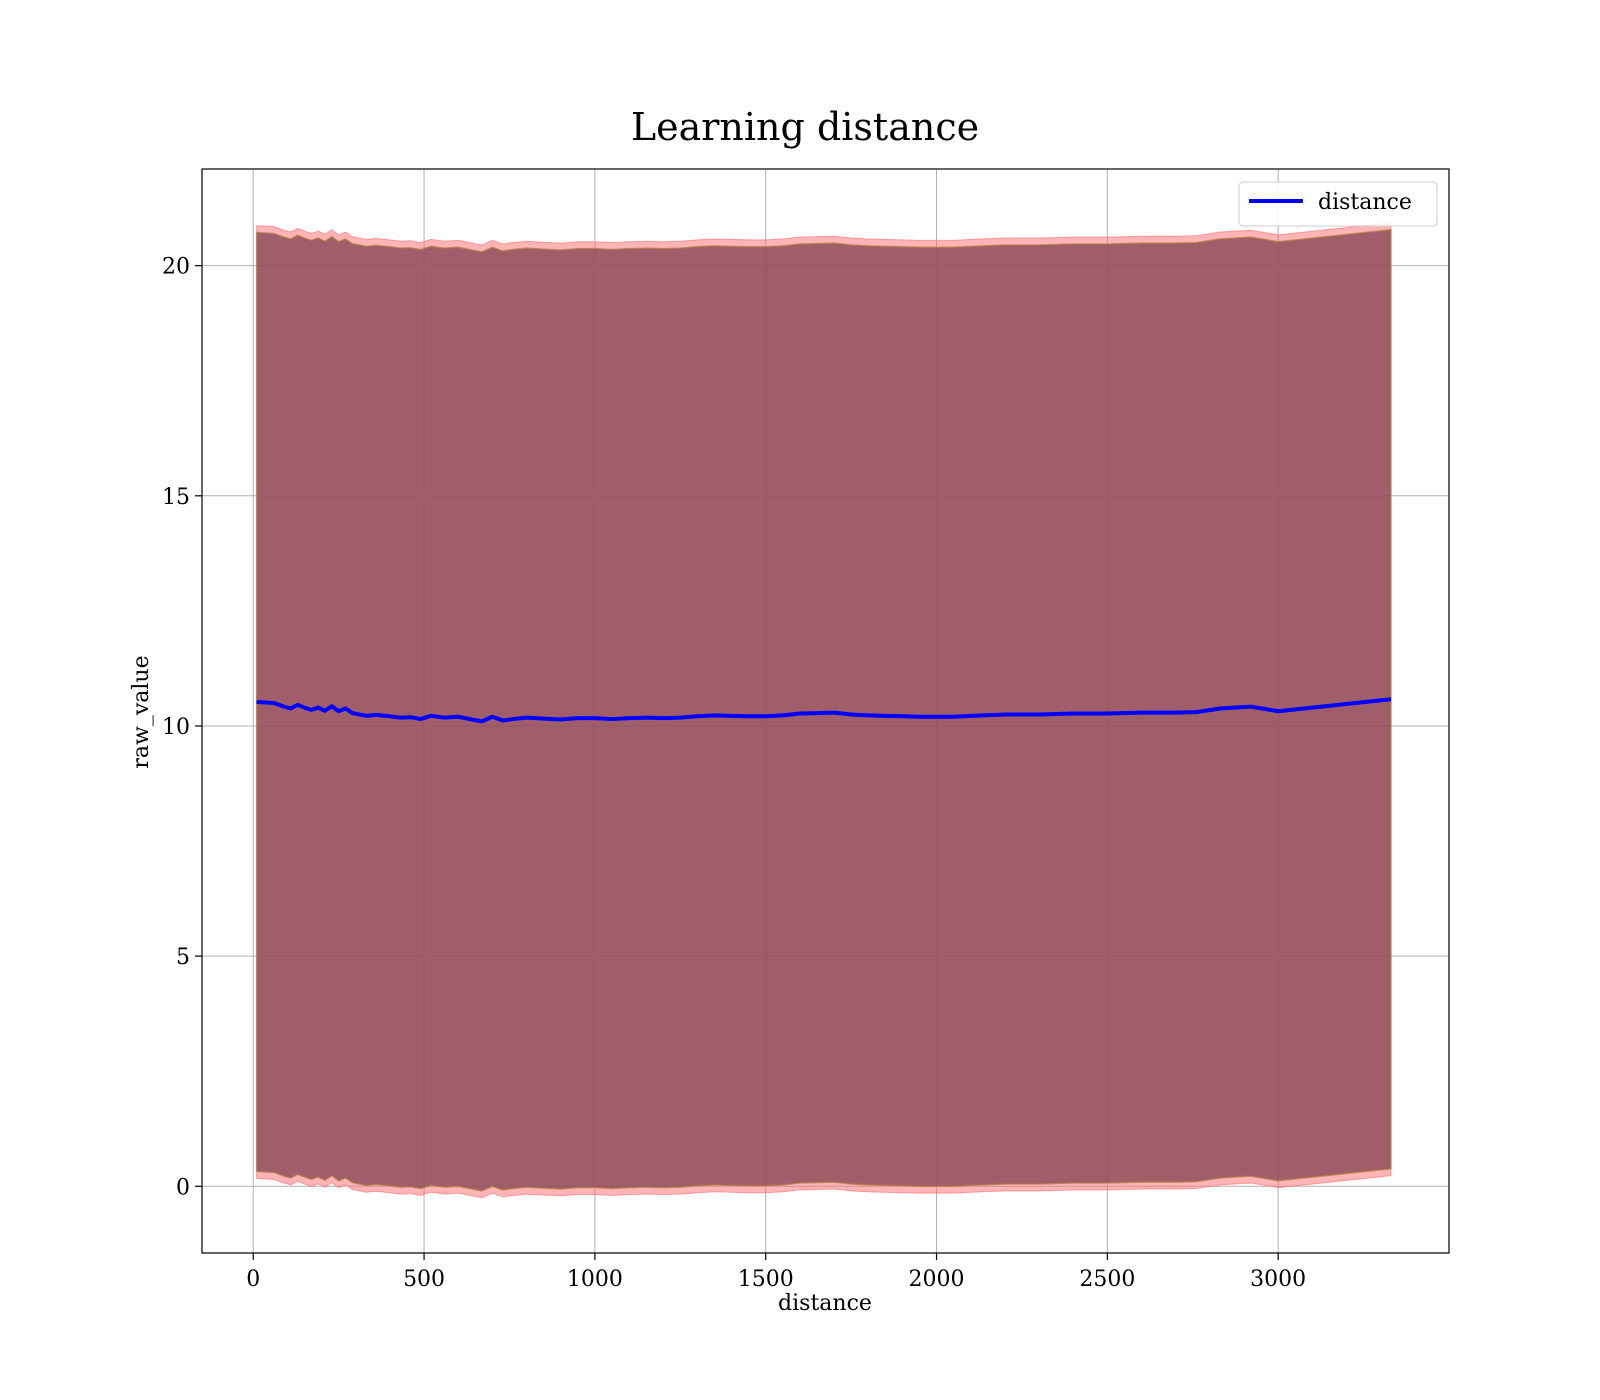 This screenshot has height=1400, width=1600. I want to click on y-axis-ticks: 0 5 10 15 20, so click(182, 727).